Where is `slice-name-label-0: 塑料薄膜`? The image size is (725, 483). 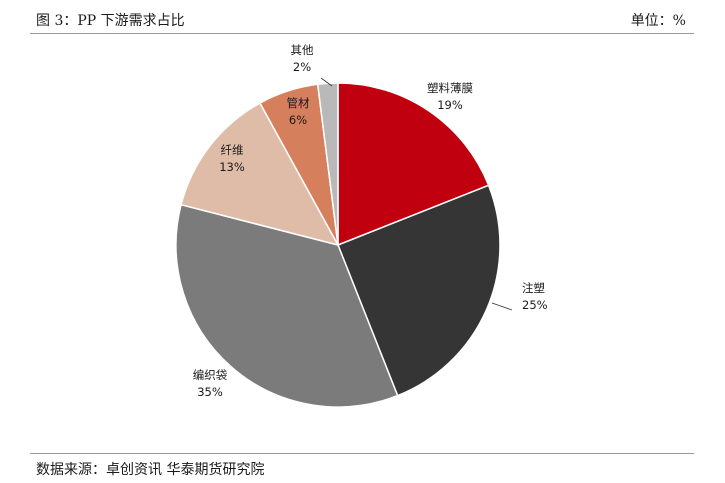
slice-name-label-0: 塑料薄膜 is located at coordinates (450, 88).